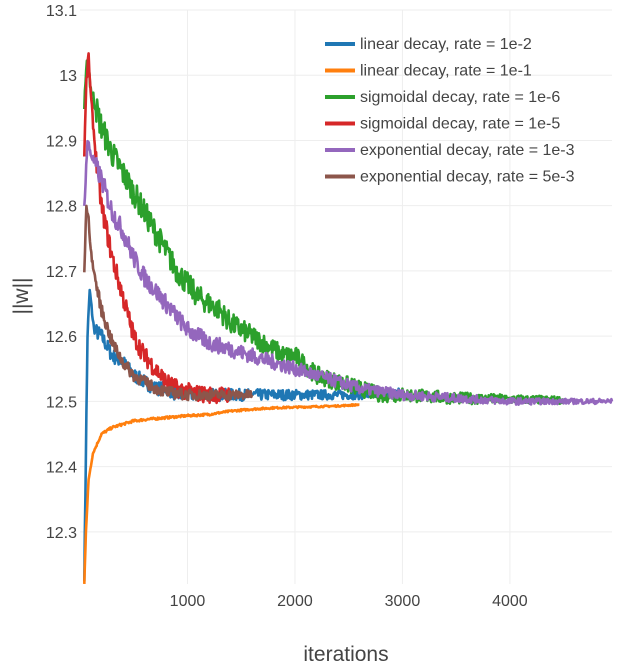 The width and height of the screenshot is (626, 669). What do you see at coordinates (467, 177) in the screenshot?
I see `legend-label: exponential decay, rate = 5e-3` at bounding box center [467, 177].